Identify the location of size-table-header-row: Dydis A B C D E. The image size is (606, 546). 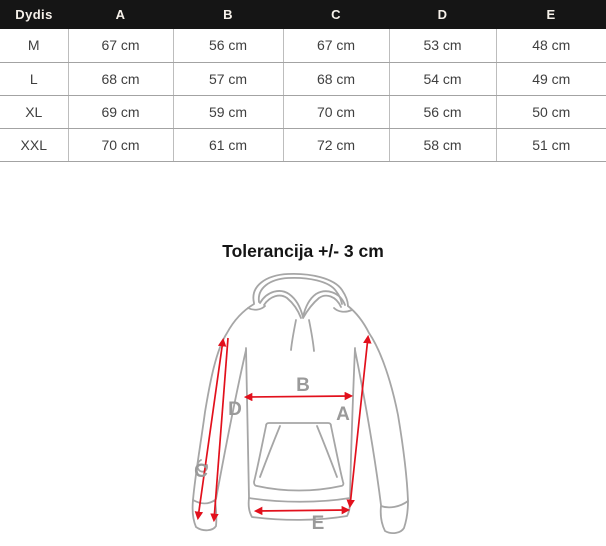
(303, 14).